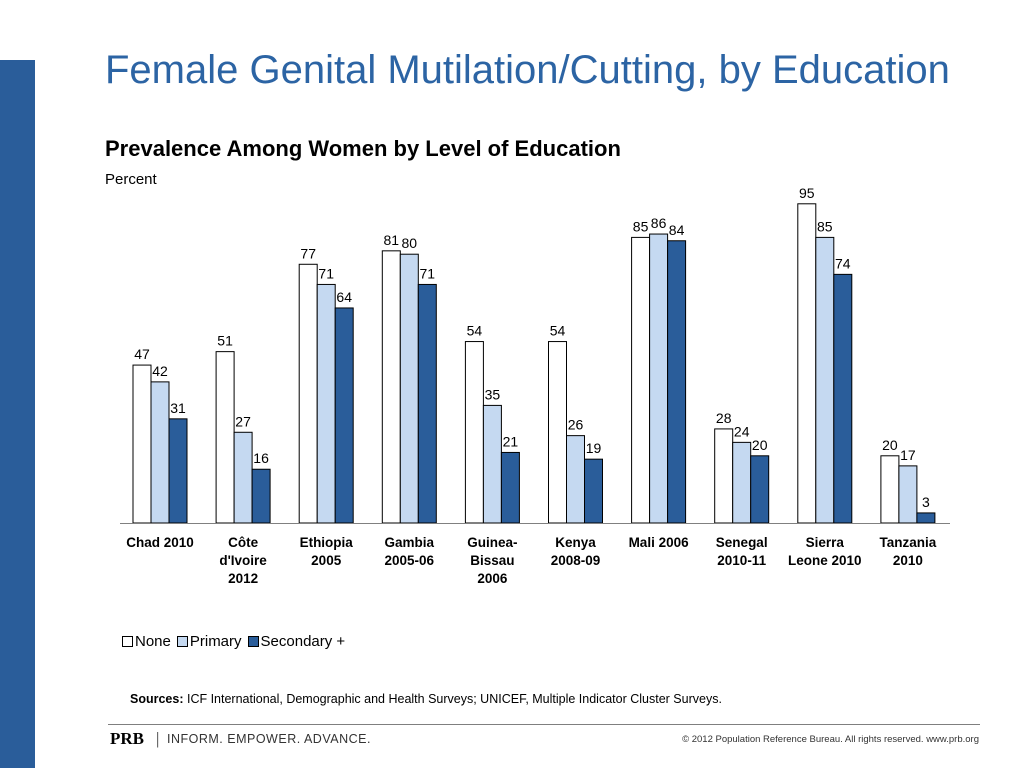 The height and width of the screenshot is (768, 1024). I want to click on data-label-secondary: 64, so click(344, 297).